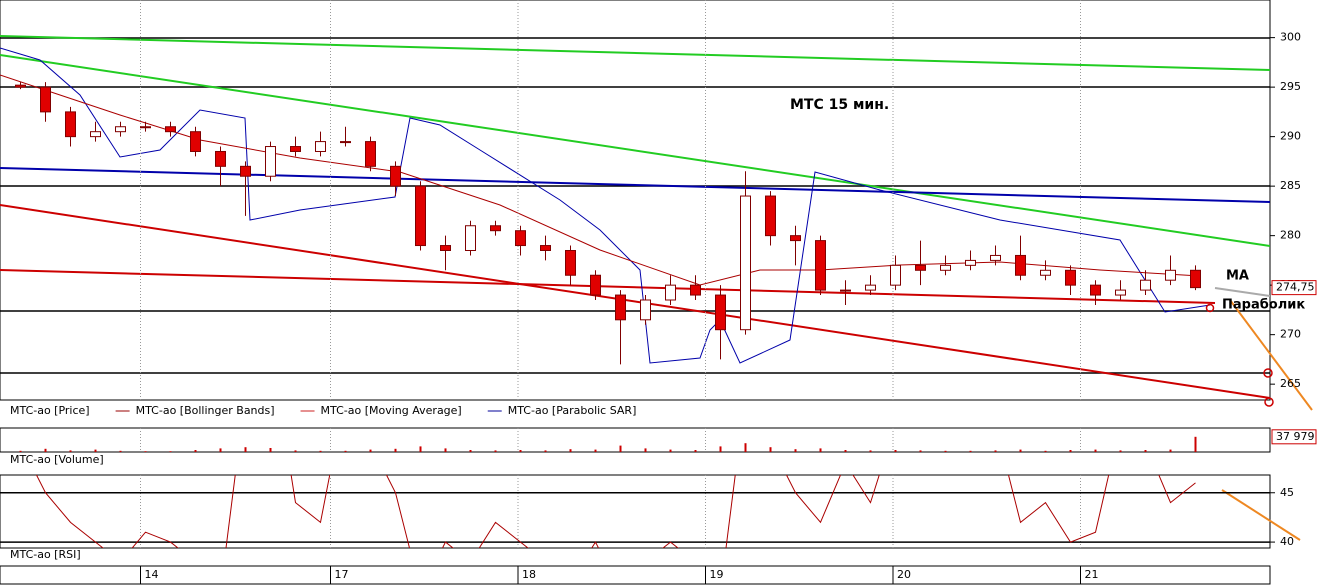  Describe the element at coordinates (391, 410) in the screenshot. I see `legend-label: MTC-ao [Moving Average]` at that location.